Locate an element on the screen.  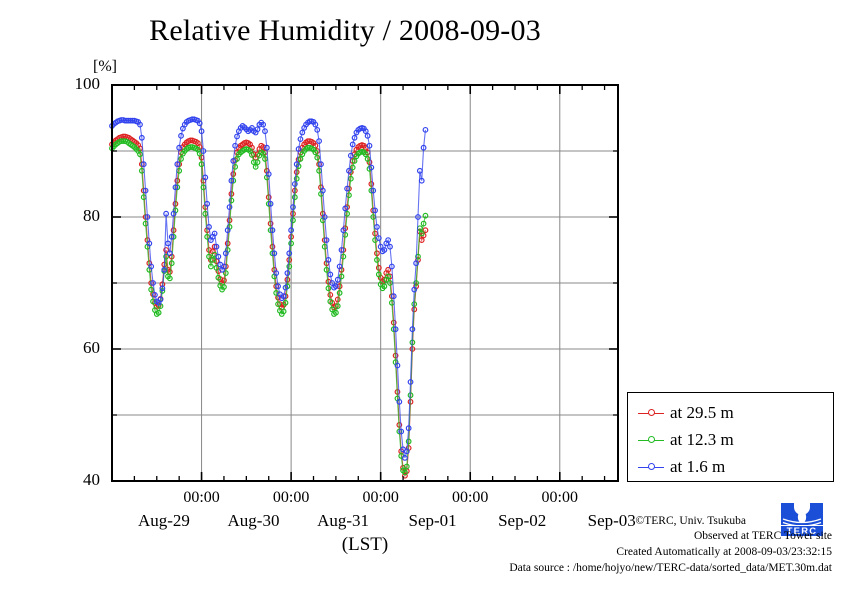
x-axis-title: (LST) is located at coordinates (365, 544).